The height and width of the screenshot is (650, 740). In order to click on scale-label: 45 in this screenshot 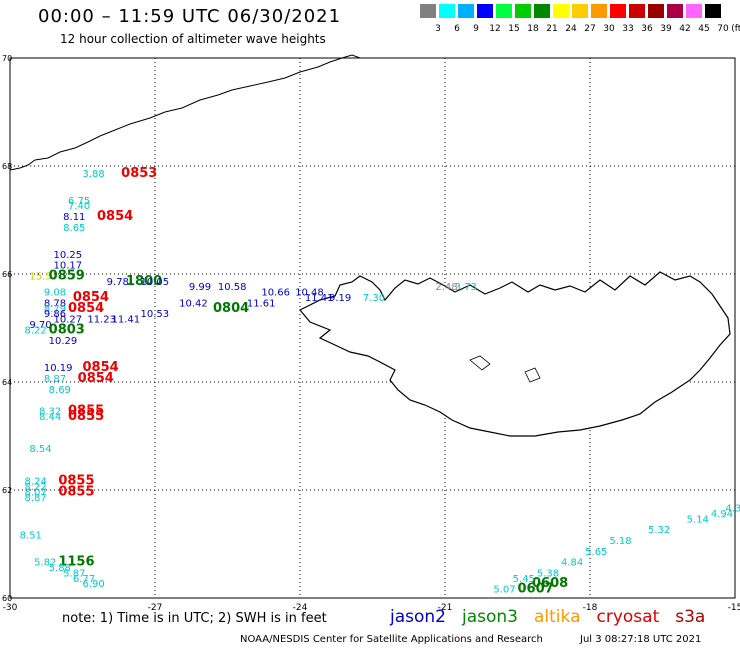, I will do `click(704, 29)`.